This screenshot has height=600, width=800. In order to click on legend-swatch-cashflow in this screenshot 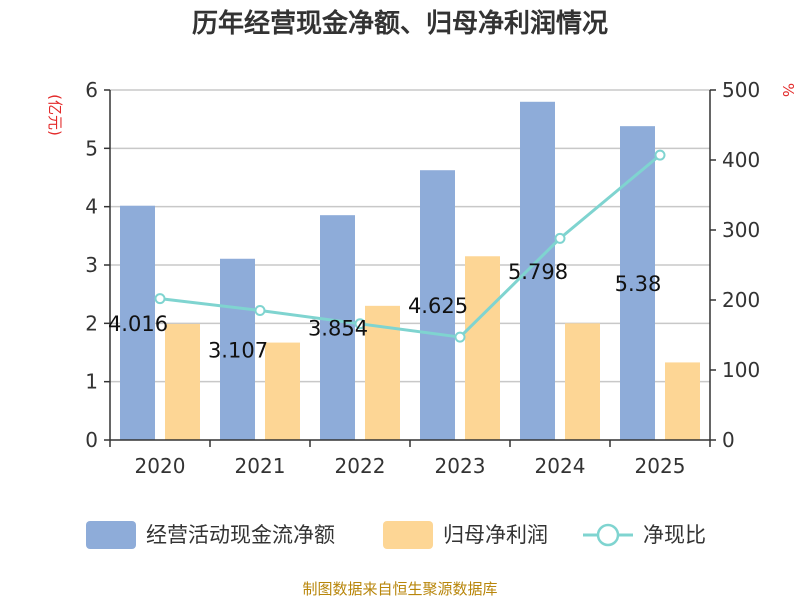, I will do `click(111, 535)`.